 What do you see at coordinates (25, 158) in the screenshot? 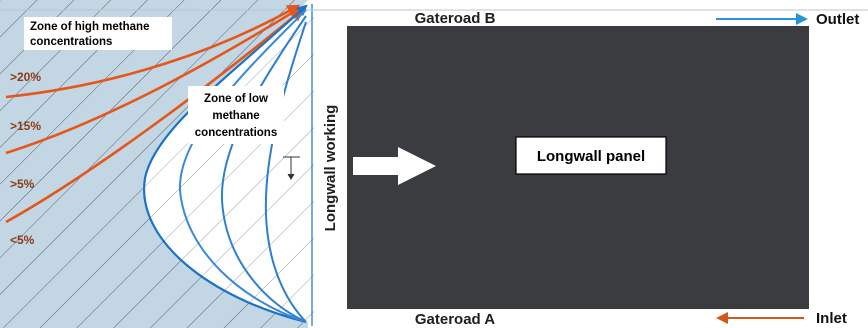
I see `concentration-labels: >20% >15% >5% <5%` at bounding box center [25, 158].